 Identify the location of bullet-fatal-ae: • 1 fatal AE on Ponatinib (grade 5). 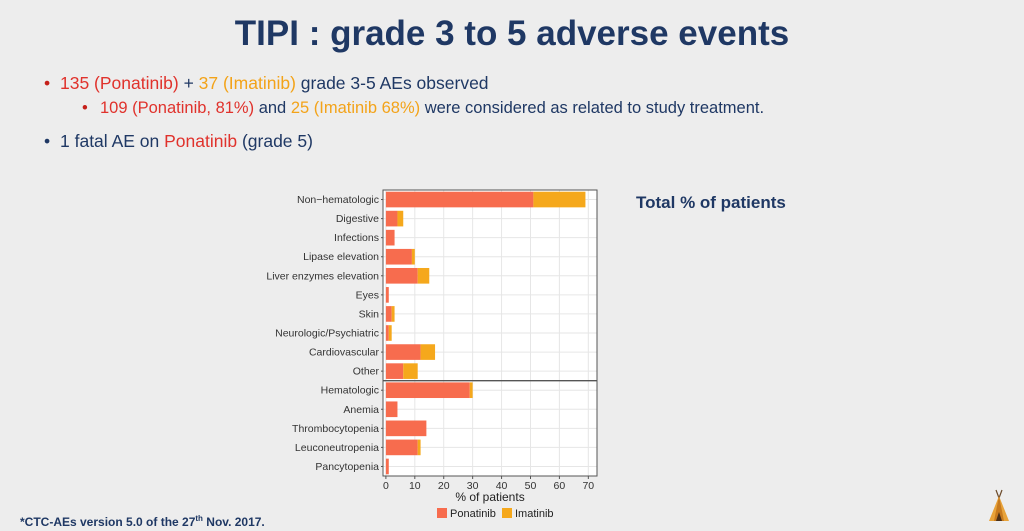
(404, 145).